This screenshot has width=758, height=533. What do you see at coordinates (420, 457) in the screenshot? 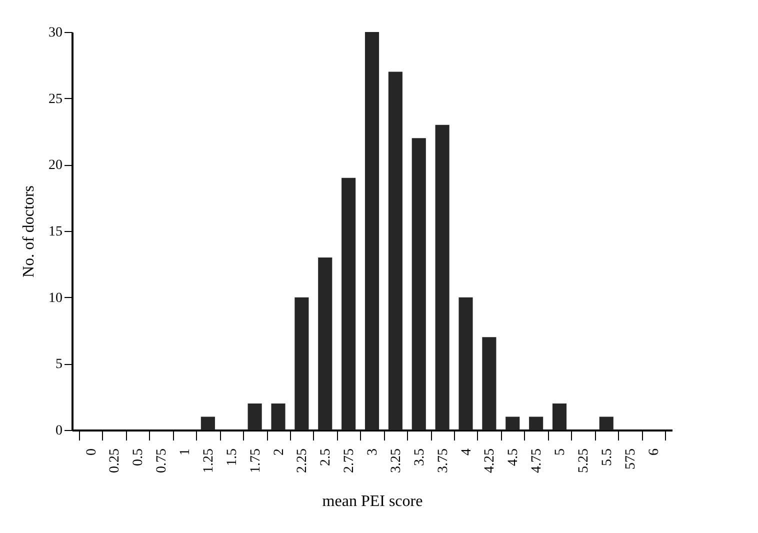
I see `x-tick-label: 3.5` at bounding box center [420, 457].